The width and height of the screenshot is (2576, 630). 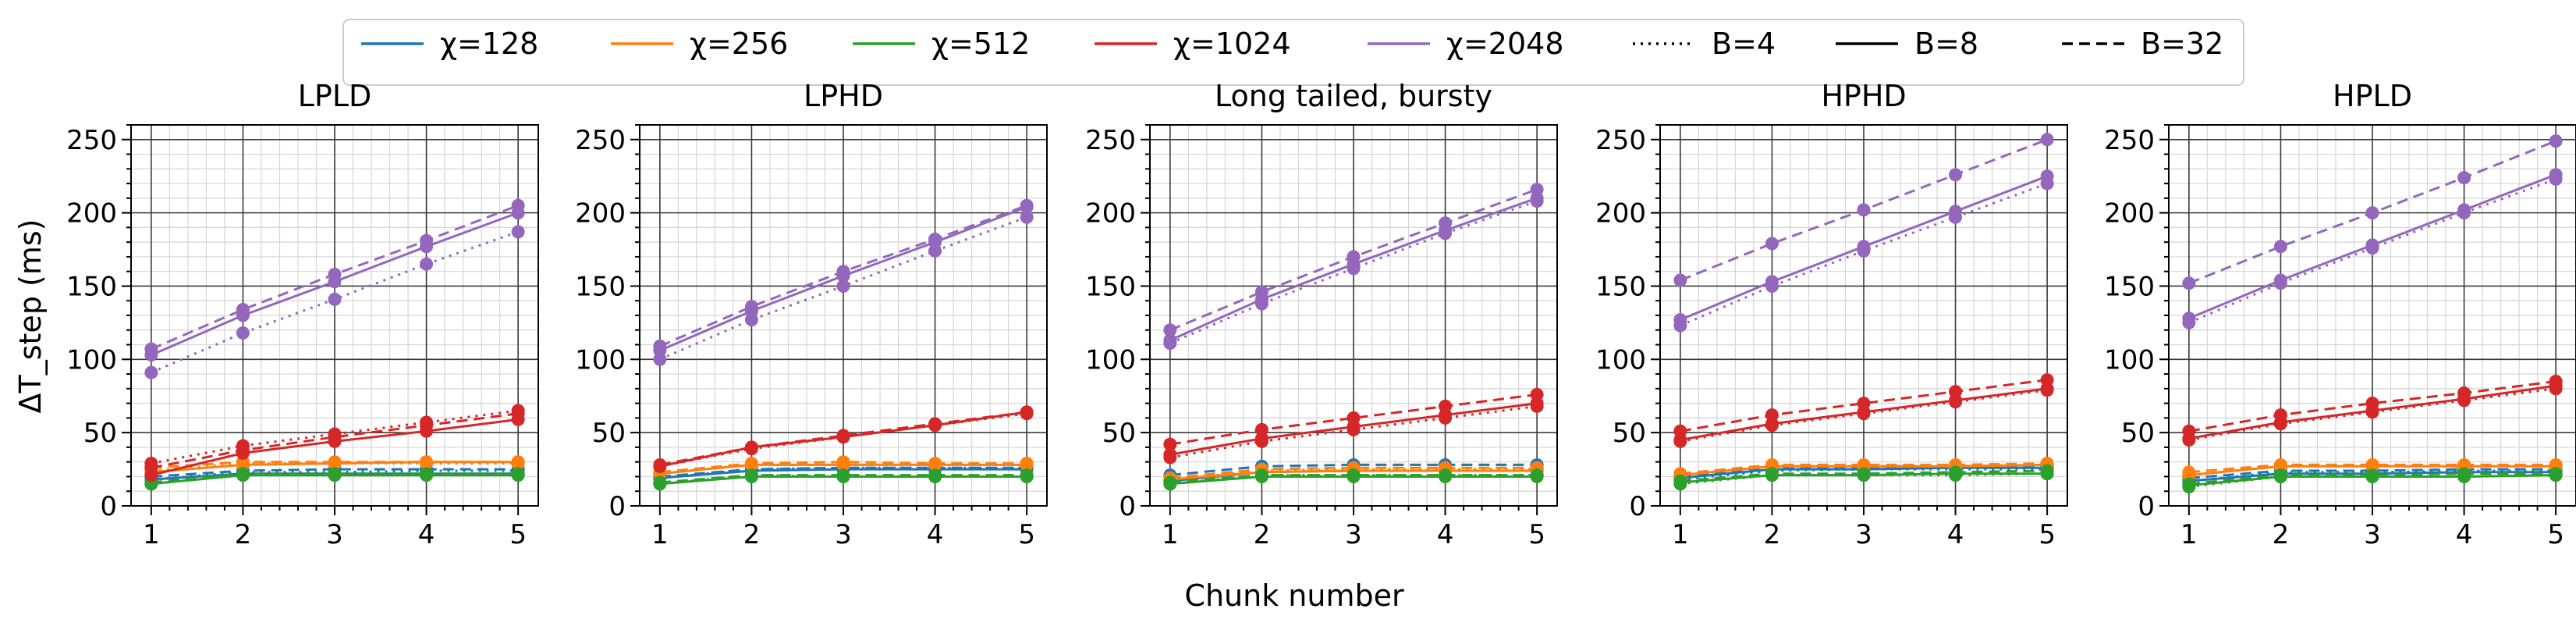 What do you see at coordinates (489, 44) in the screenshot?
I see `legend-label: χ=128` at bounding box center [489, 44].